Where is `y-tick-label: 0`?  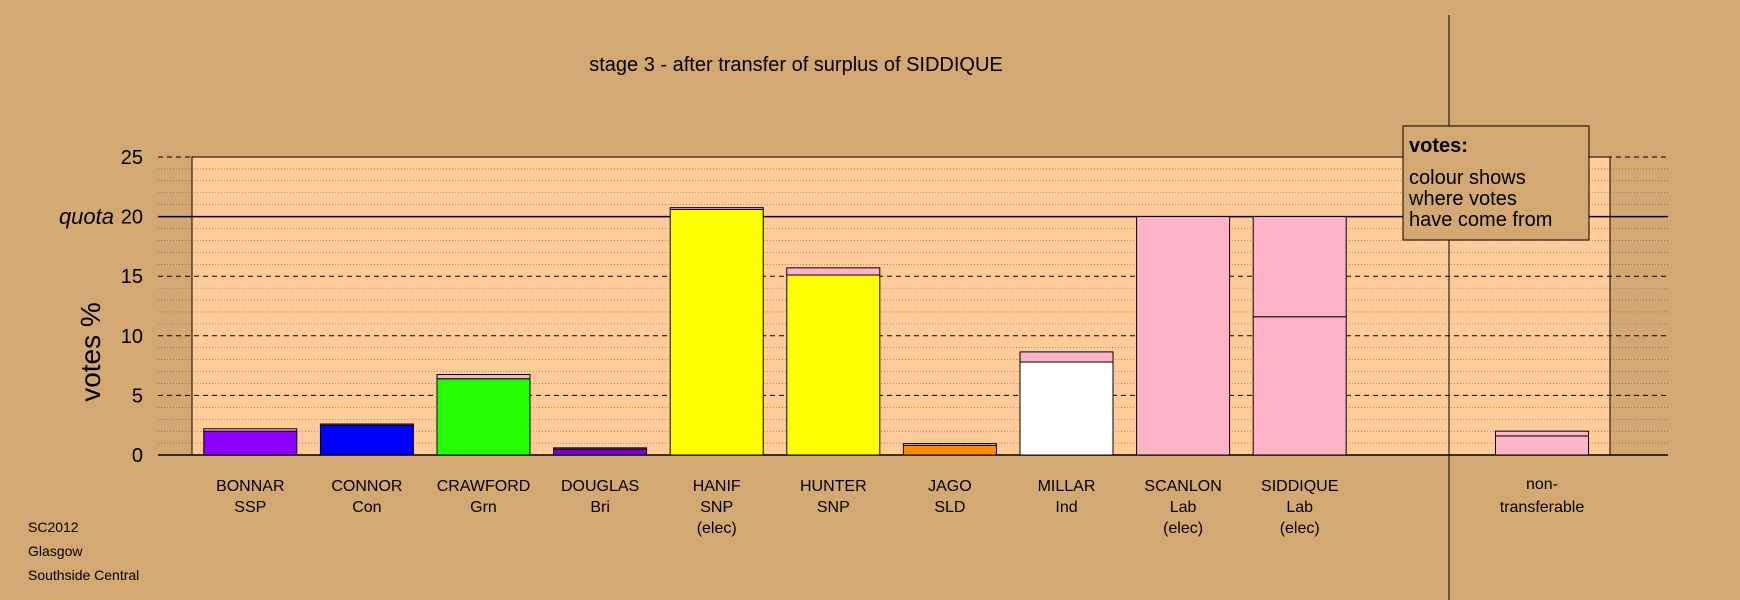 y-tick-label: 0 is located at coordinates (137, 456).